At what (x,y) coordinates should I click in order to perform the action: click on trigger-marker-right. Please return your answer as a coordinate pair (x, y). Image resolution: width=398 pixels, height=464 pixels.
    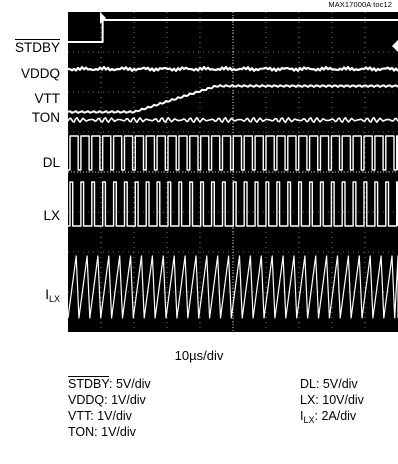
    Looking at the image, I should click on (395, 46).